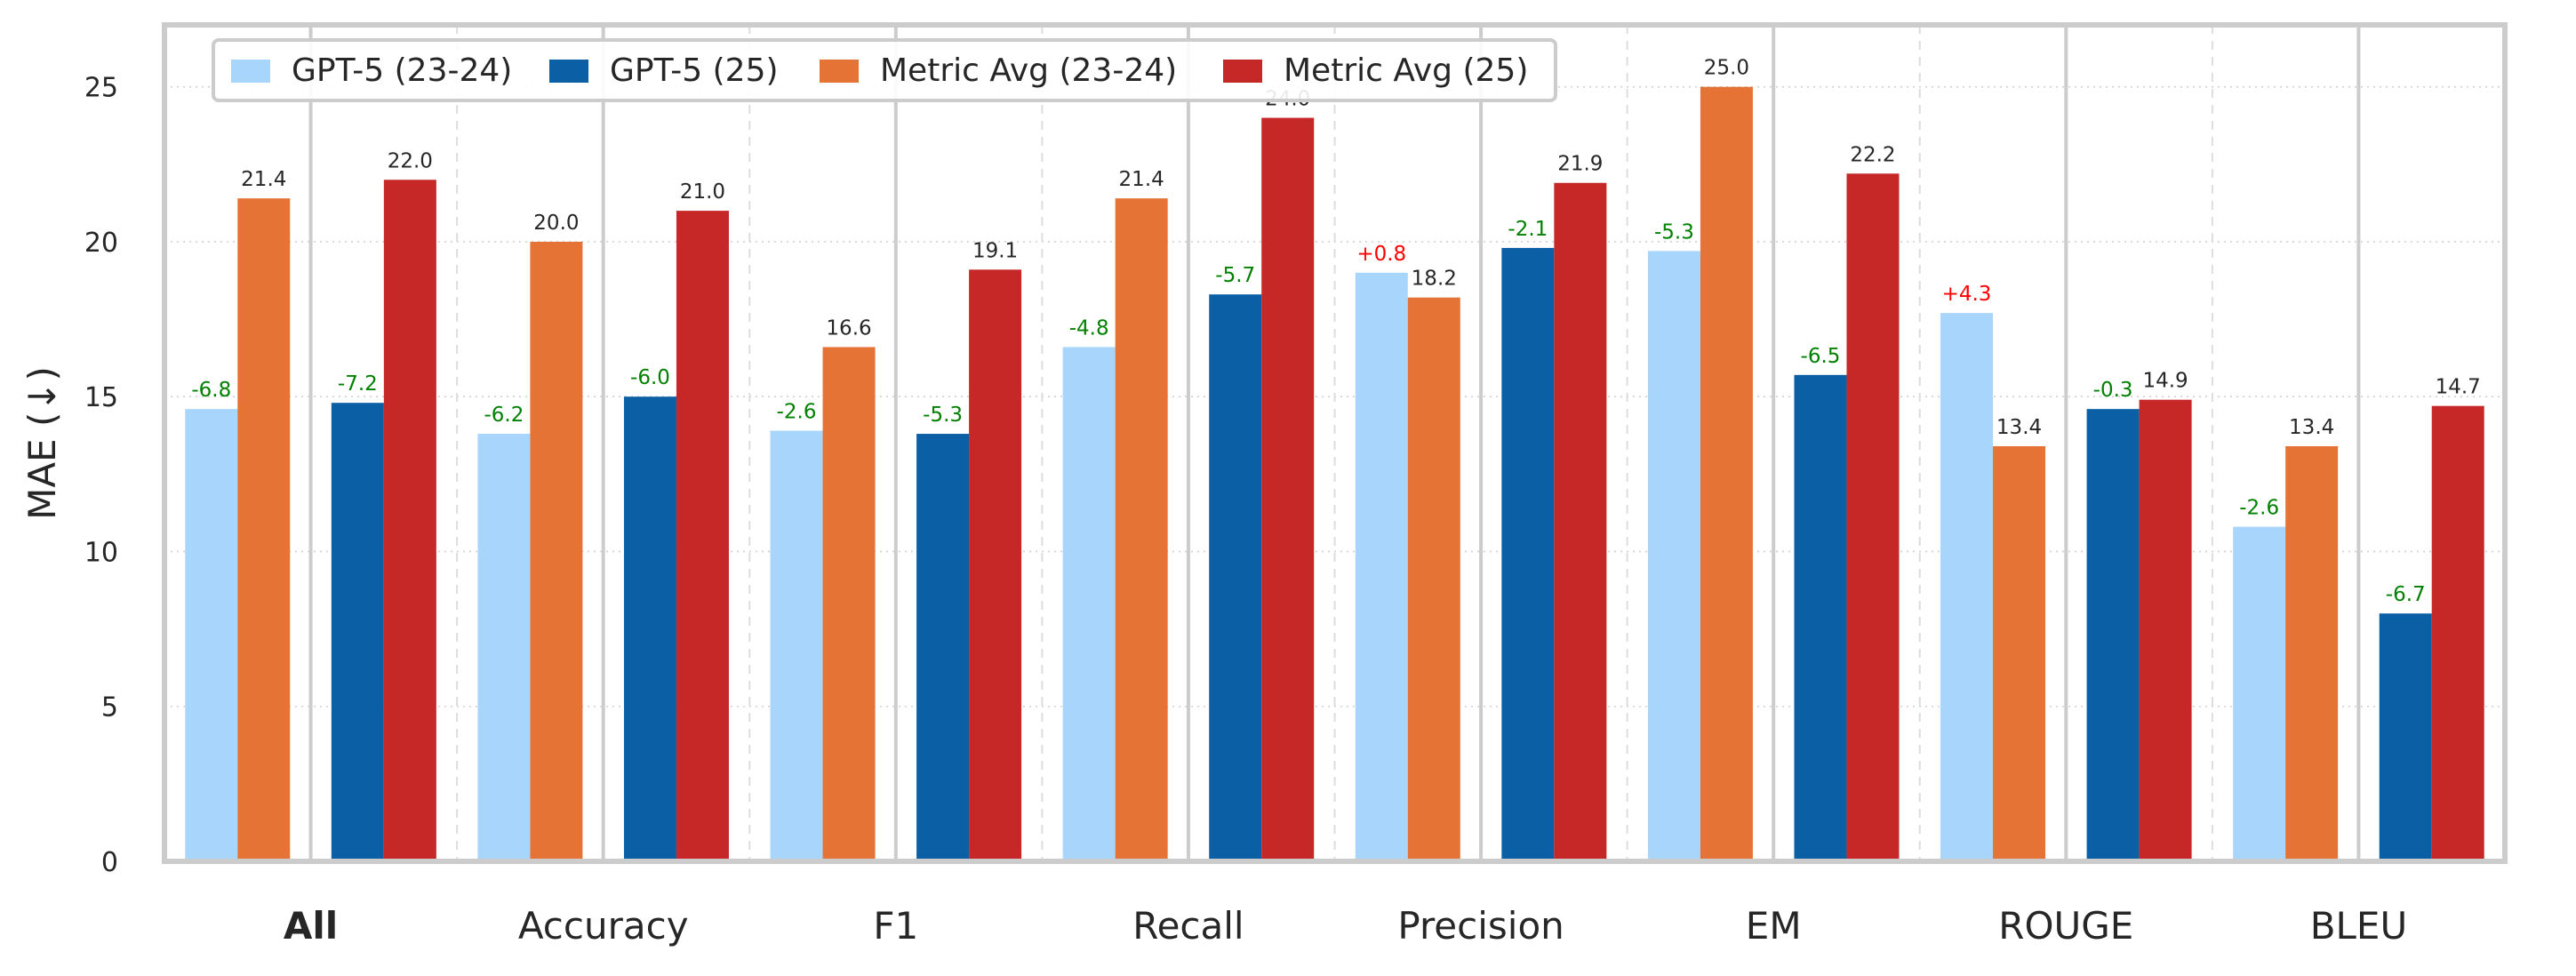 This screenshot has height=976, width=2576. What do you see at coordinates (1774, 926) in the screenshot?
I see `x-tick-label: EM` at bounding box center [1774, 926].